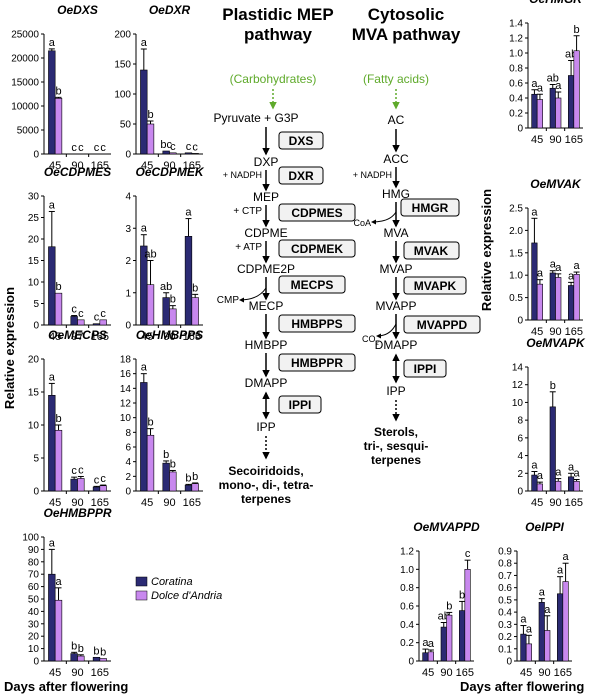  What do you see at coordinates (266, 345) in the screenshot?
I see `mep-intermediate-hmbpp: HMBPP` at bounding box center [266, 345].